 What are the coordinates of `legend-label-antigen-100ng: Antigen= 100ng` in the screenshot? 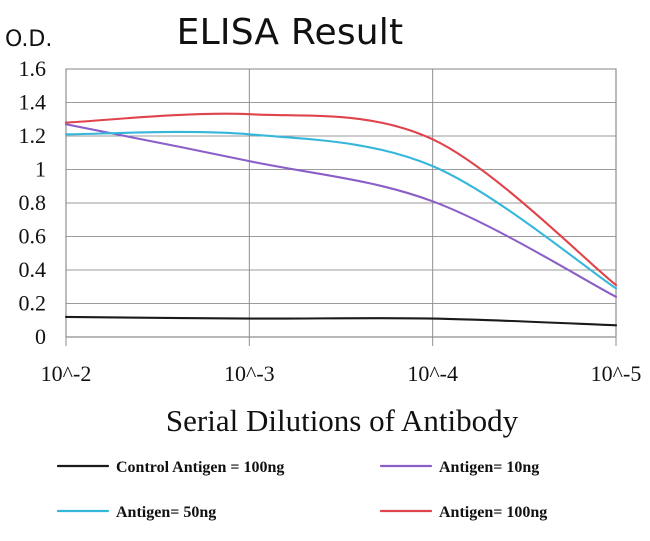 It's located at (493, 512).